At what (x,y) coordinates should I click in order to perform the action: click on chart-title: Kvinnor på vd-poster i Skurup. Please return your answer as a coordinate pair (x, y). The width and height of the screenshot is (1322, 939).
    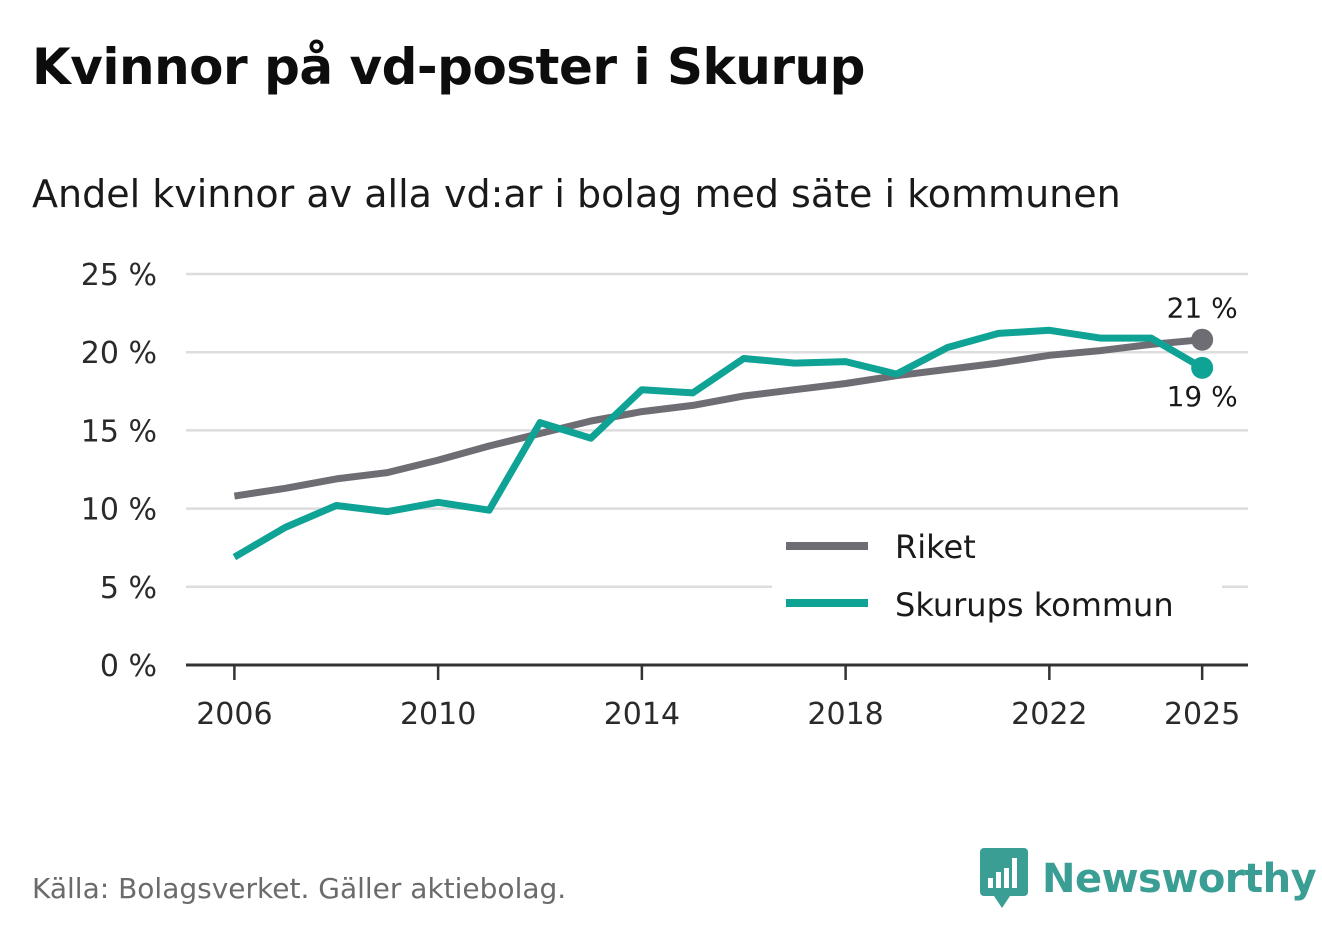
    Looking at the image, I should click on (448, 67).